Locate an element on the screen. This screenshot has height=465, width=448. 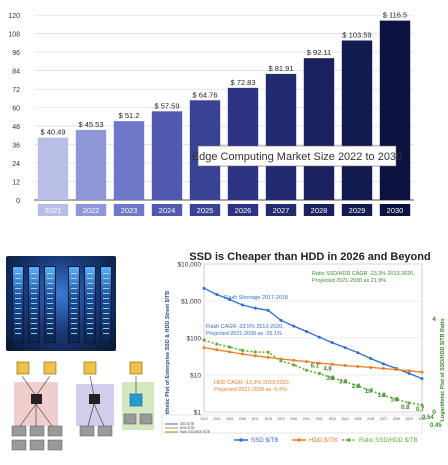
table-year: 2017 is located at coordinates (255, 419).